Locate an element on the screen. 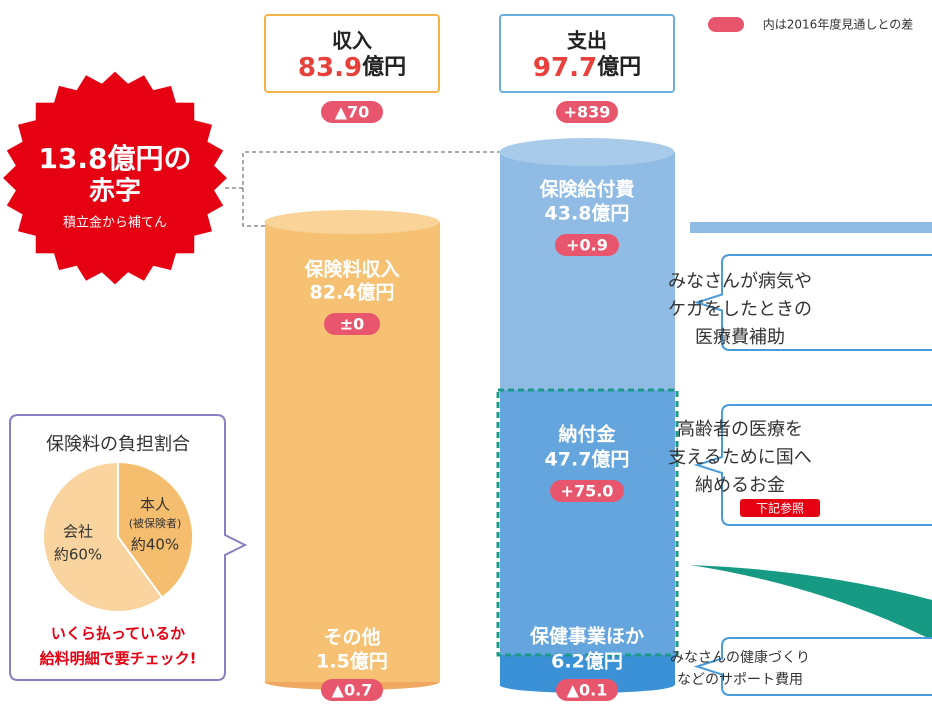 The width and height of the screenshot is (932, 711). item-name: 納付金 is located at coordinates (587, 434).